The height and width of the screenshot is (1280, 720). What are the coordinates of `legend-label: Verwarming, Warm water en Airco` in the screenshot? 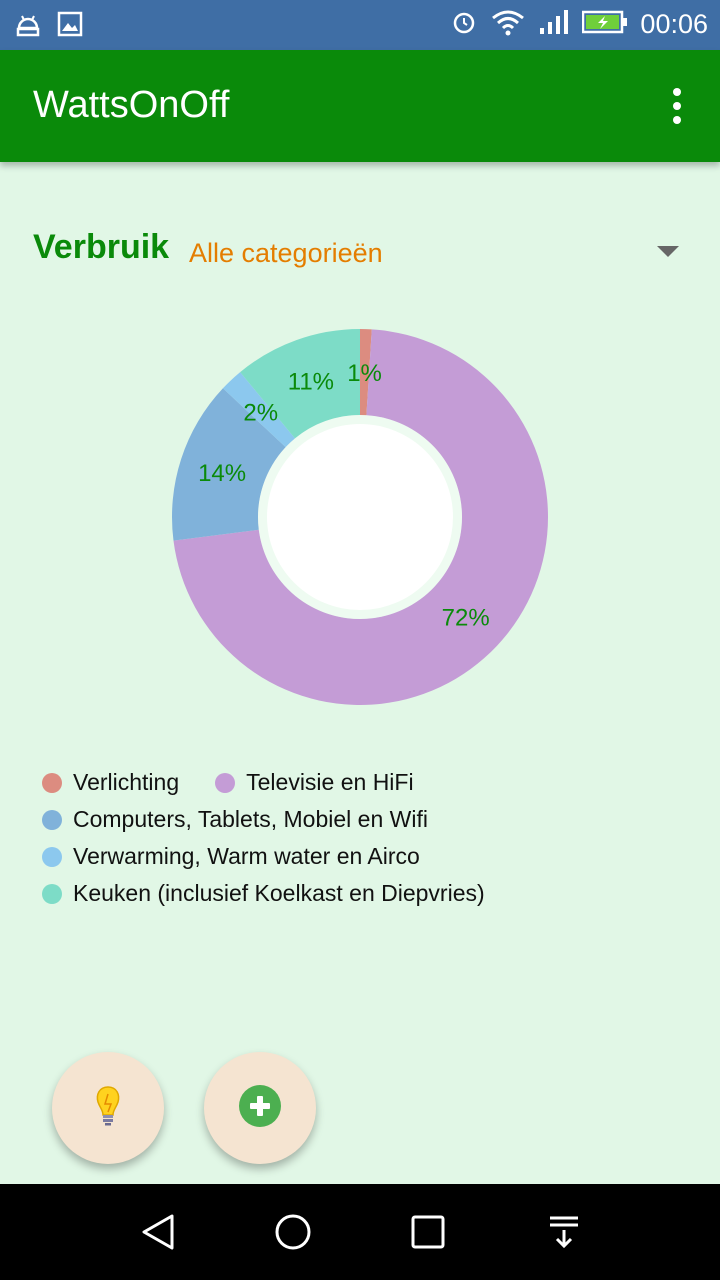 It's located at (246, 856).